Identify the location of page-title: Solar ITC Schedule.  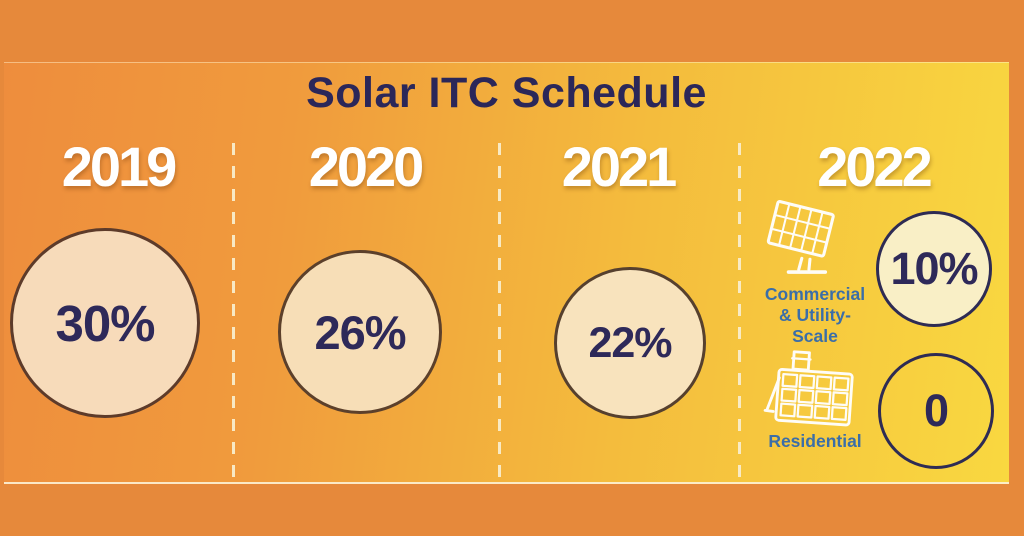
(506, 93).